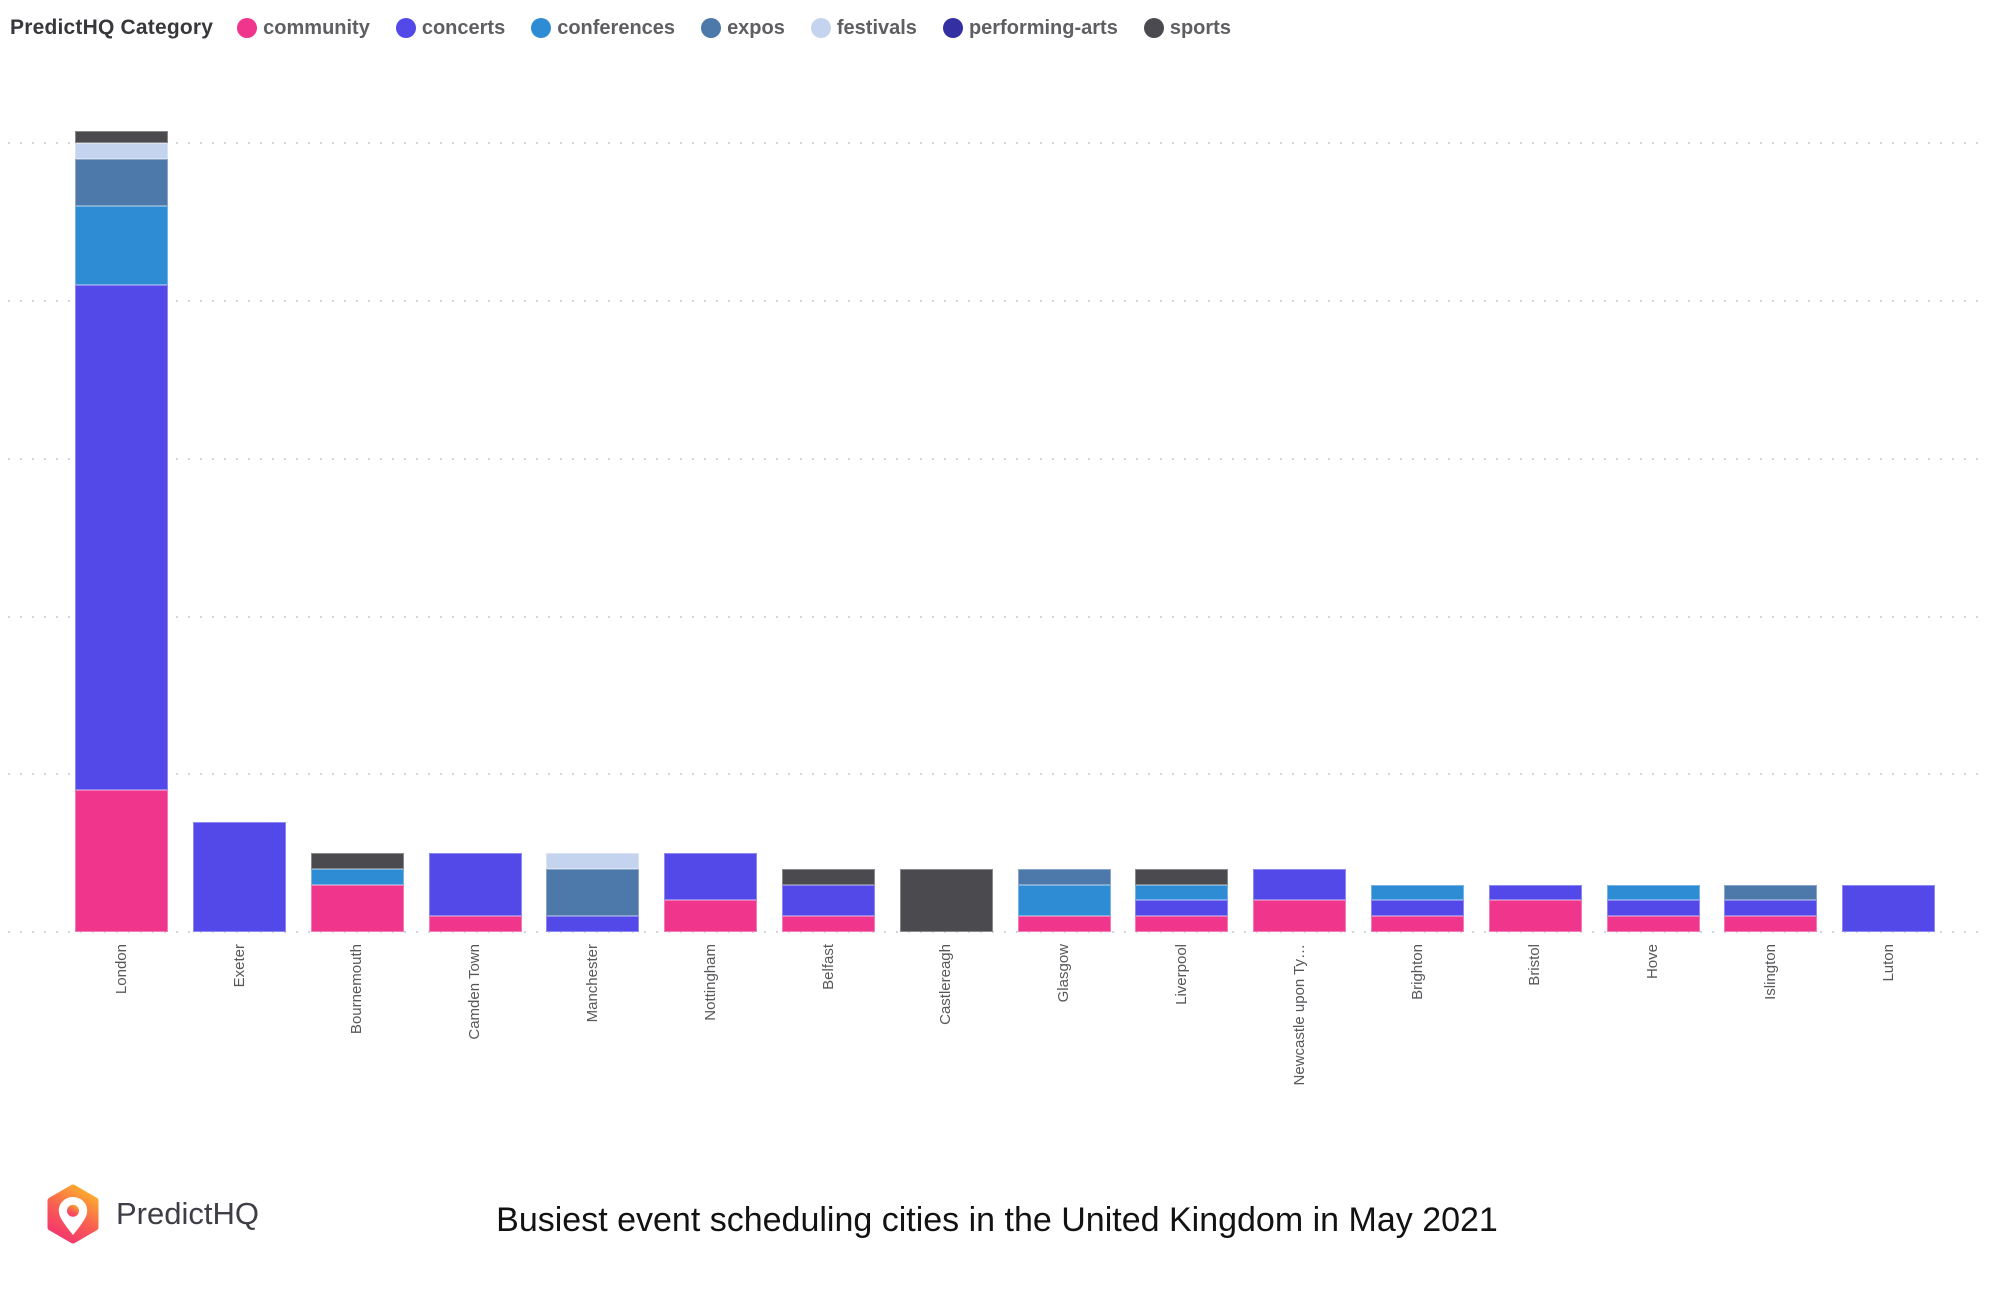  I want to click on bar-newcastle-upon-ty-community, so click(1300, 916).